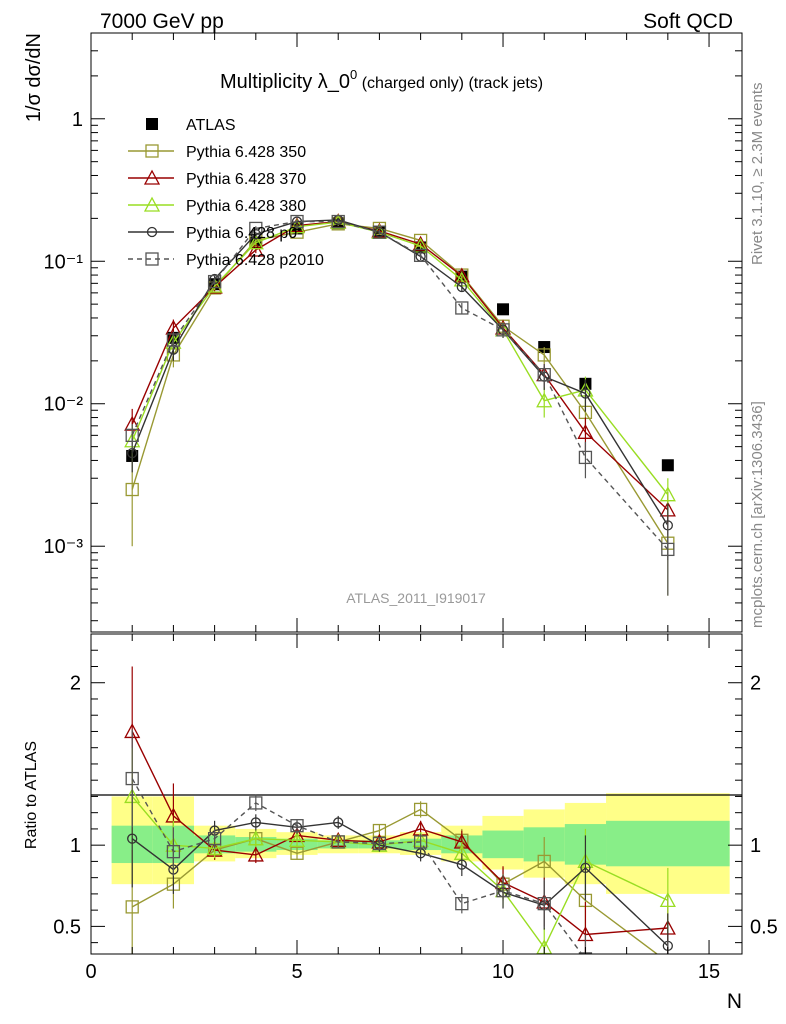  Describe the element at coordinates (75, 846) in the screenshot. I see `lower-y-tick-label: 1` at that location.